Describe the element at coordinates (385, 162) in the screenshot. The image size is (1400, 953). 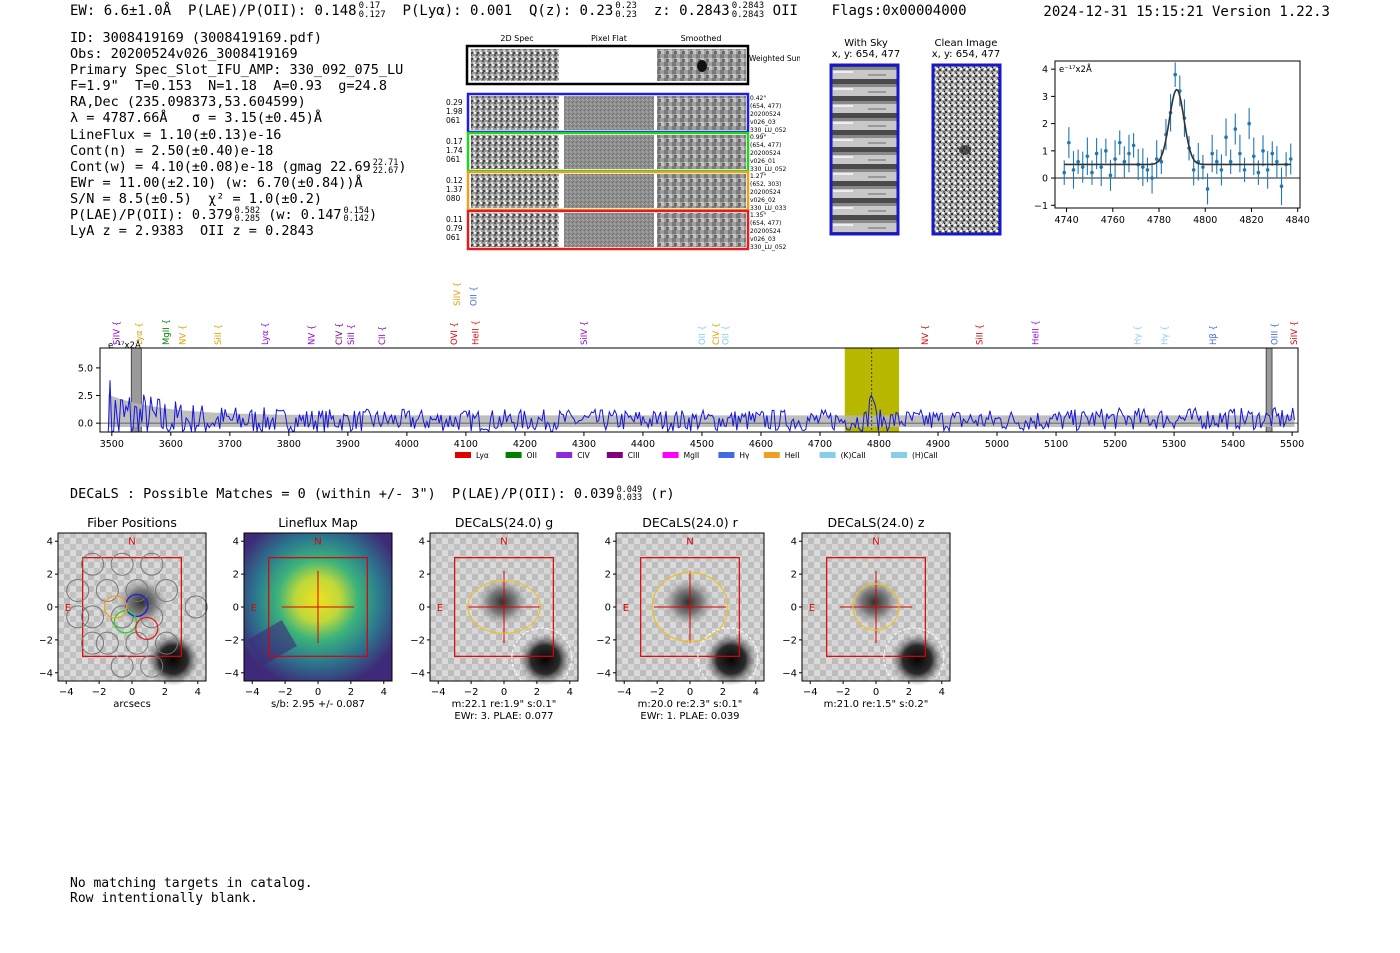
I see `info-gmag-hi: 22.71` at that location.